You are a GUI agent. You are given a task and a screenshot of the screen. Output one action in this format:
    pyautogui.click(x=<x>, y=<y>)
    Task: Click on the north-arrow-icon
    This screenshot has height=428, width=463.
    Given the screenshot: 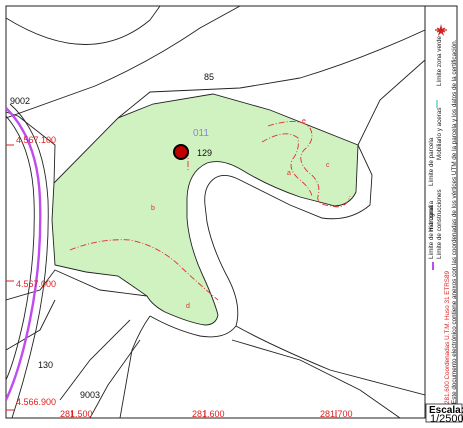 What is the action you would take?
    pyautogui.click(x=441, y=30)
    